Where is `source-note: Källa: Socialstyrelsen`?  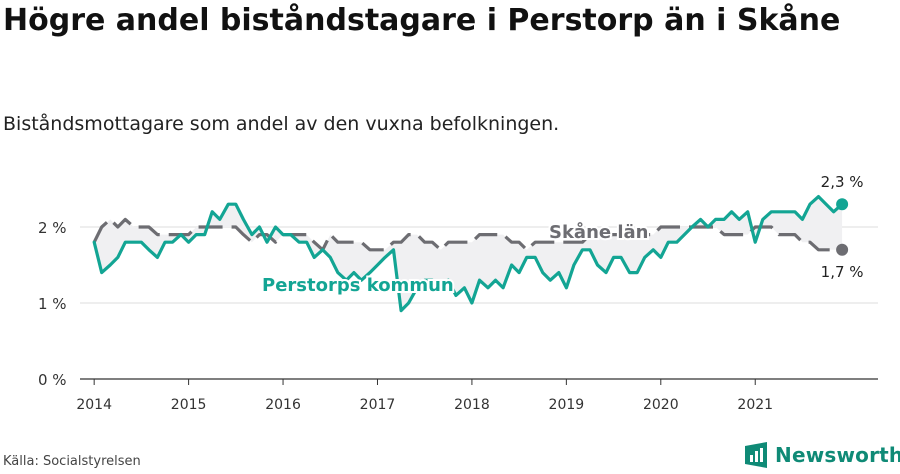 source-note: Källa: Socialstyrelsen is located at coordinates (72, 461).